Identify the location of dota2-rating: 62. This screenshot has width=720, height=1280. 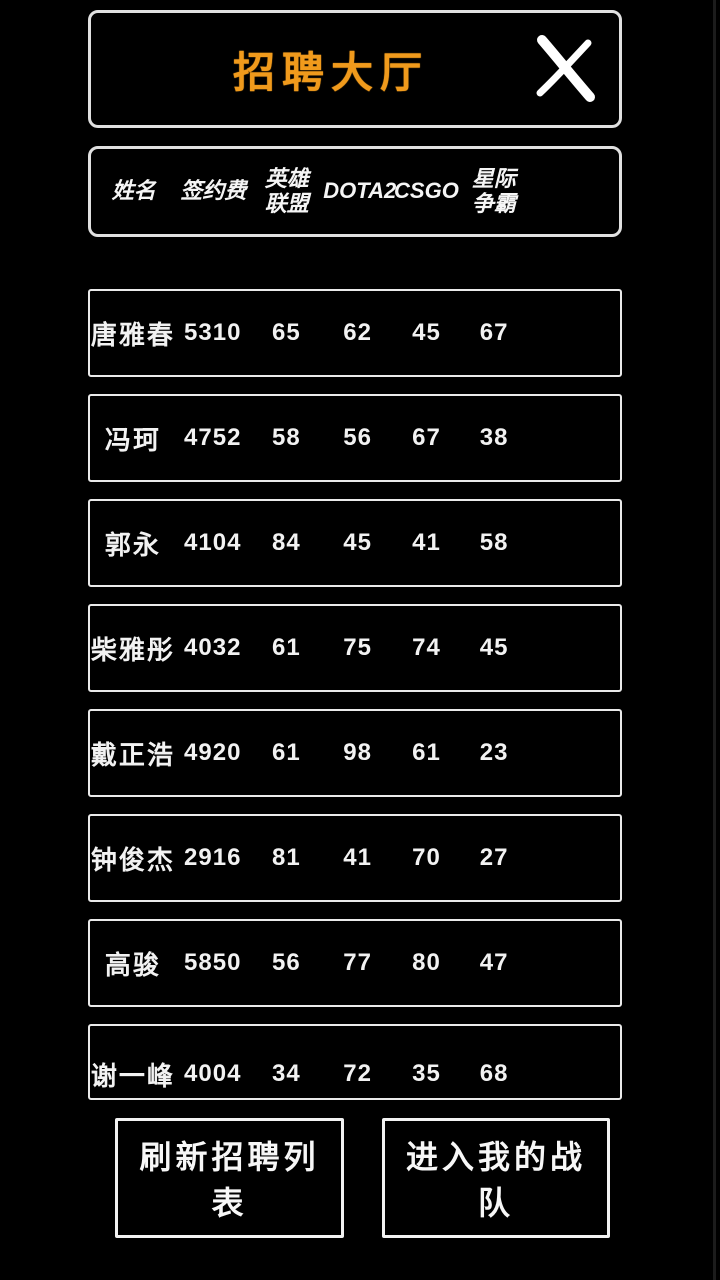
(357, 332).